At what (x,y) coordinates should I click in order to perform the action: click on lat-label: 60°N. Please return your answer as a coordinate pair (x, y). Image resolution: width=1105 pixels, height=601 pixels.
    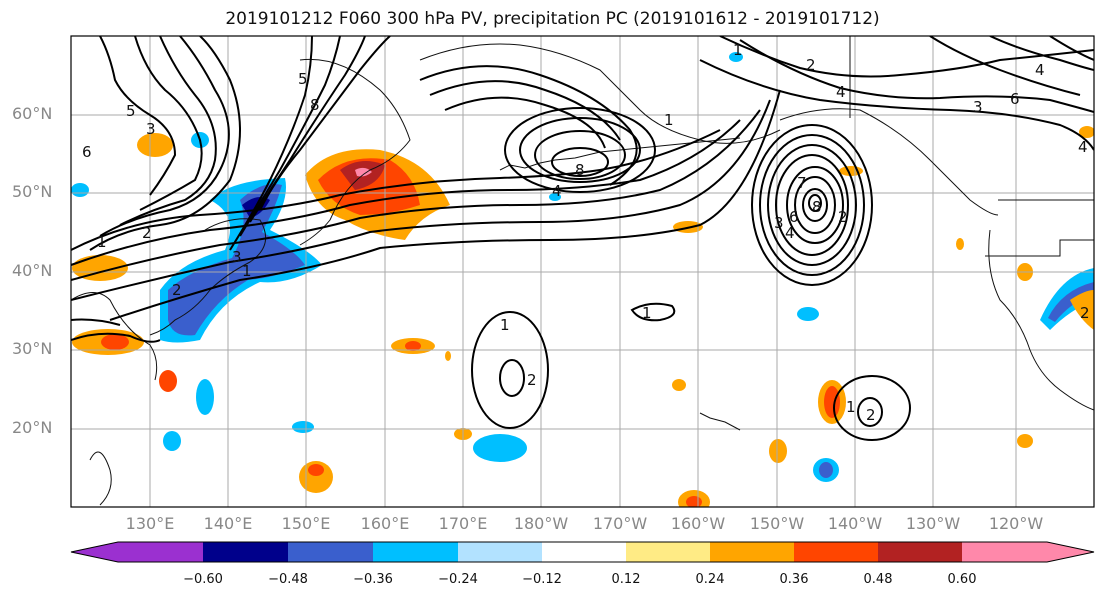
    Looking at the image, I should click on (32, 113).